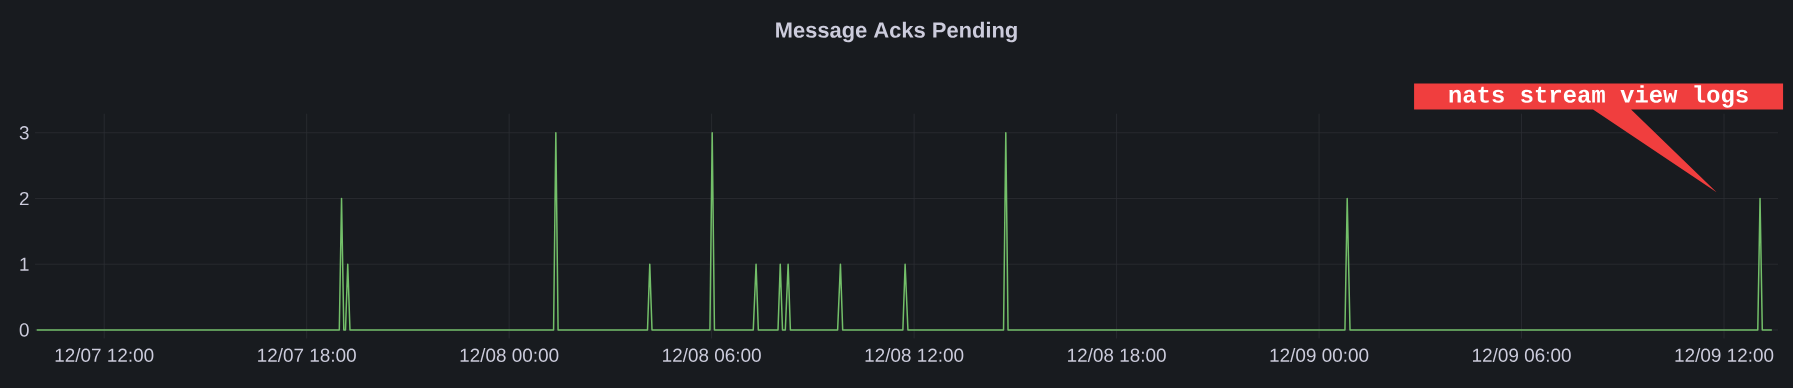 The image size is (1793, 388). What do you see at coordinates (1598, 96) in the screenshot?
I see `text: nats stream view logs` at bounding box center [1598, 96].